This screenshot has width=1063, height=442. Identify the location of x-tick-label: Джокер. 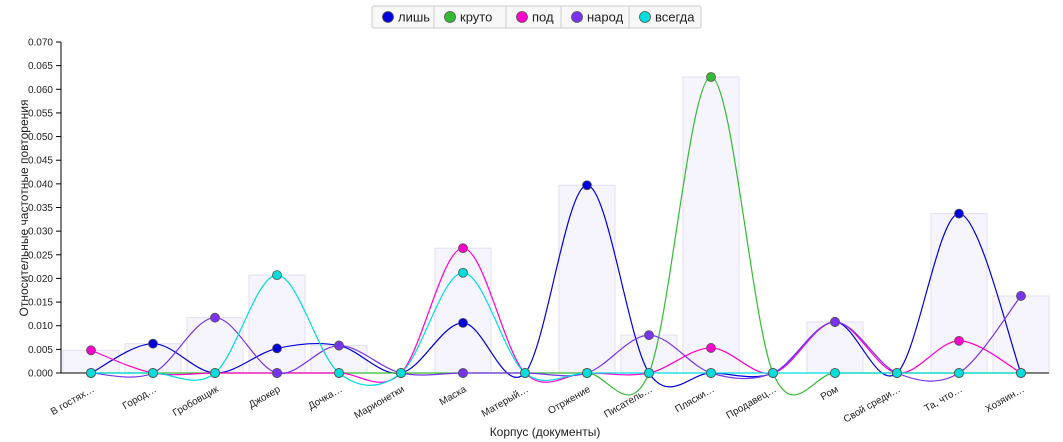
(265, 397).